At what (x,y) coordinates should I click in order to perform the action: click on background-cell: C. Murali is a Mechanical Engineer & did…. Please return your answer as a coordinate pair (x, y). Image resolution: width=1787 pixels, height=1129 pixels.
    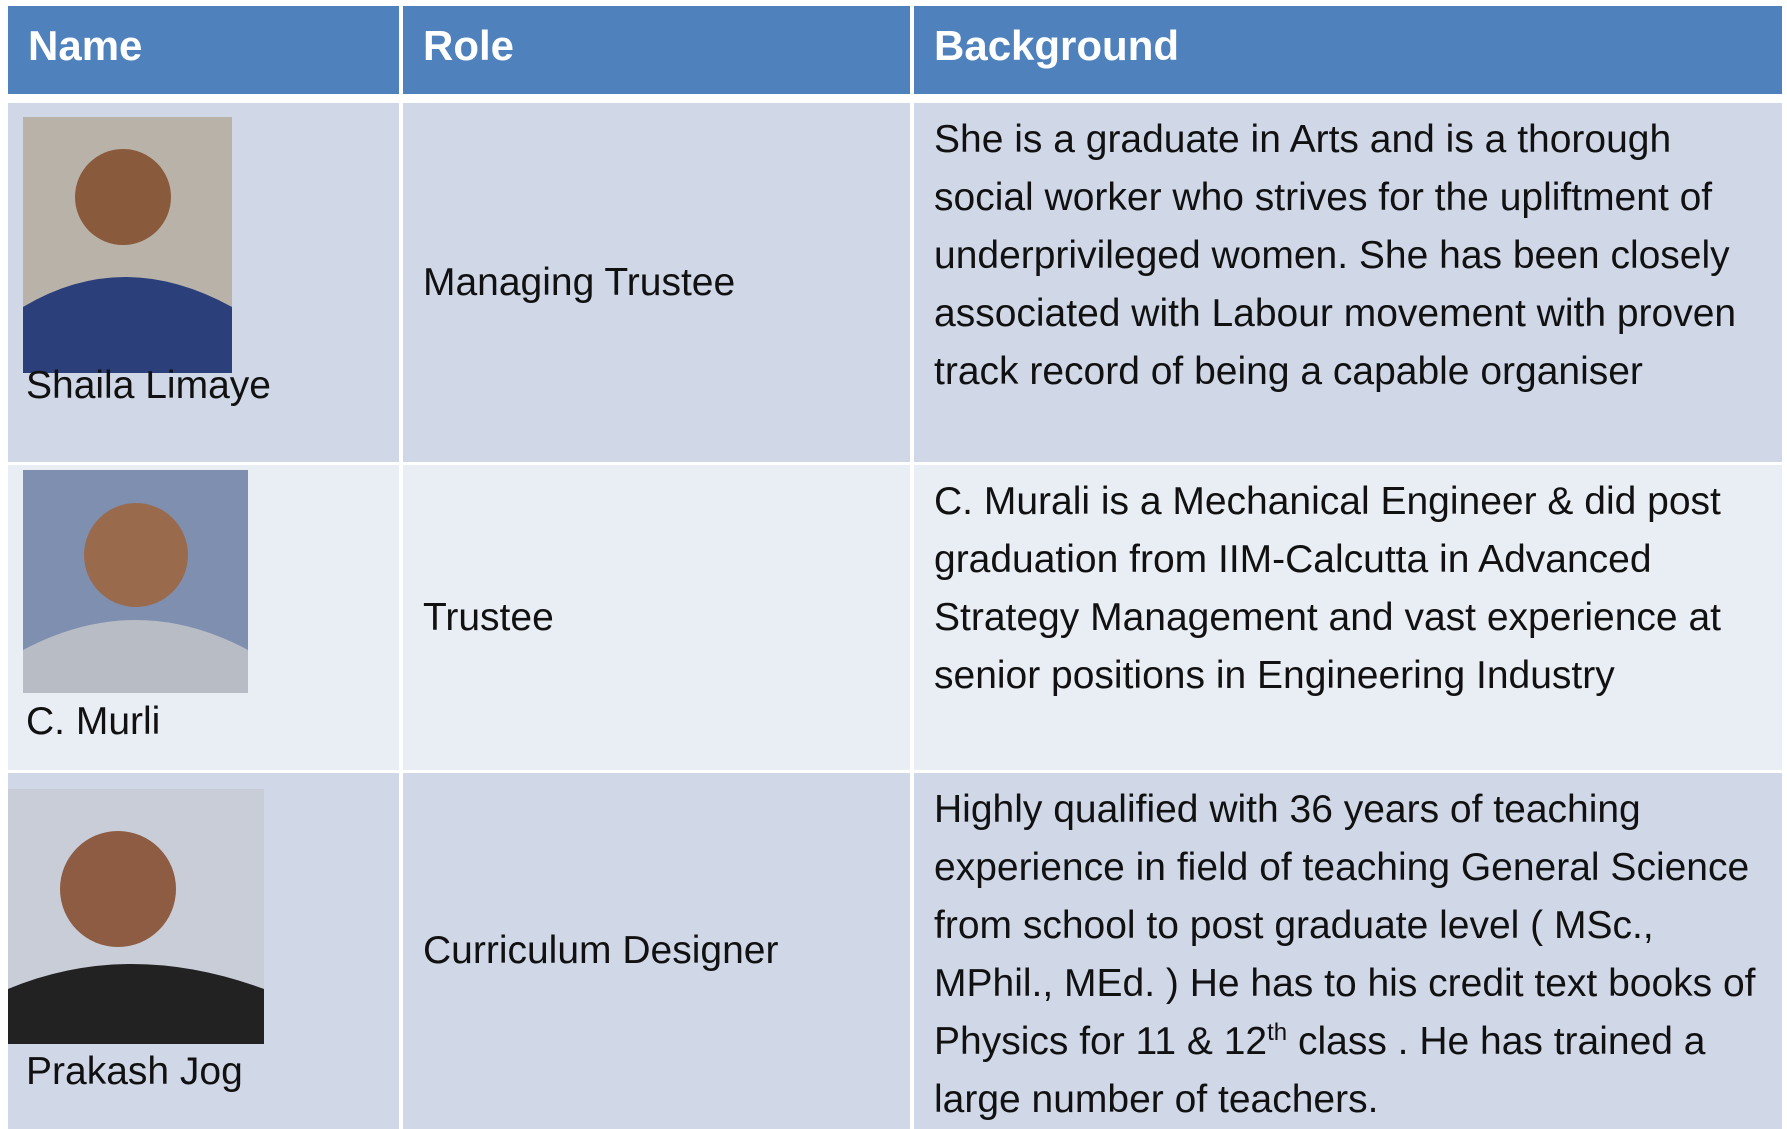
    Looking at the image, I should click on (1348, 617).